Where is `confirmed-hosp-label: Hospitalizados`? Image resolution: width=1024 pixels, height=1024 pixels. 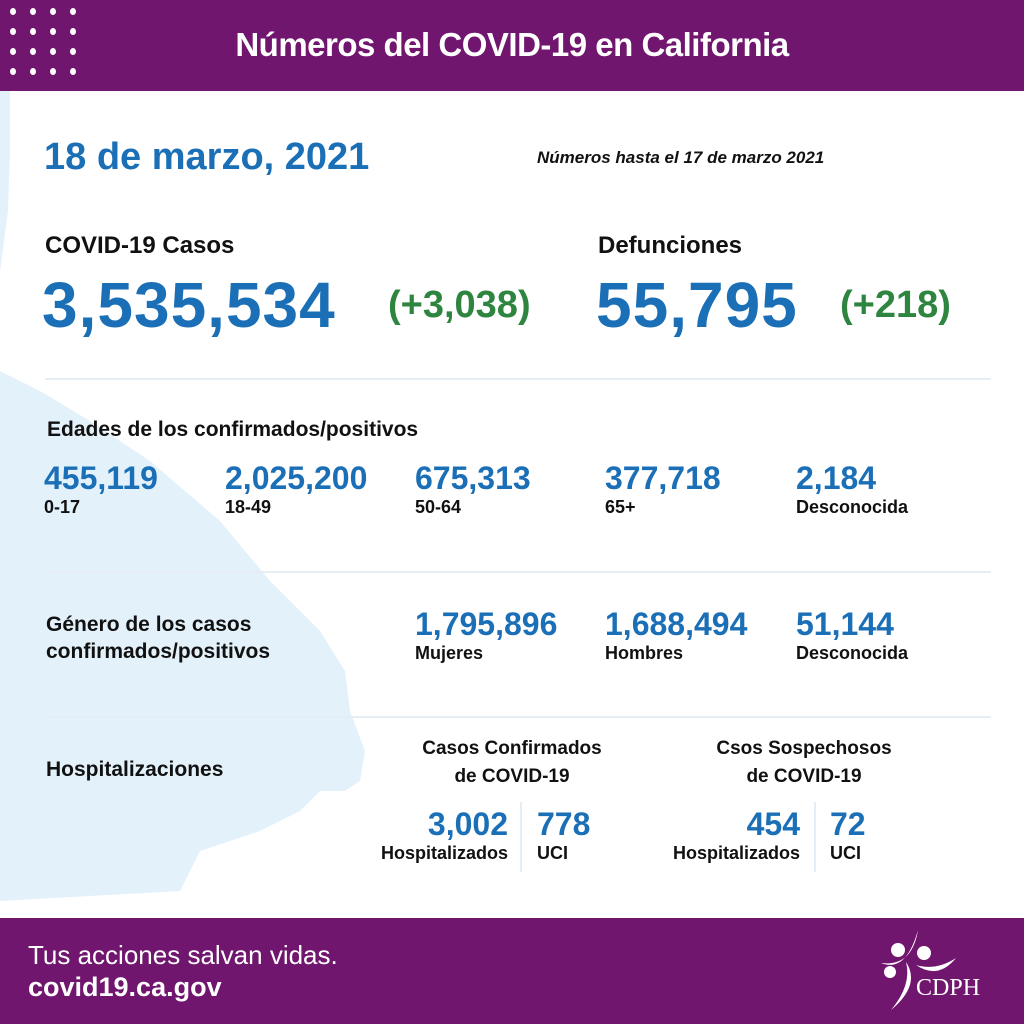 confirmed-hosp-label: Hospitalizados is located at coordinates (444, 853).